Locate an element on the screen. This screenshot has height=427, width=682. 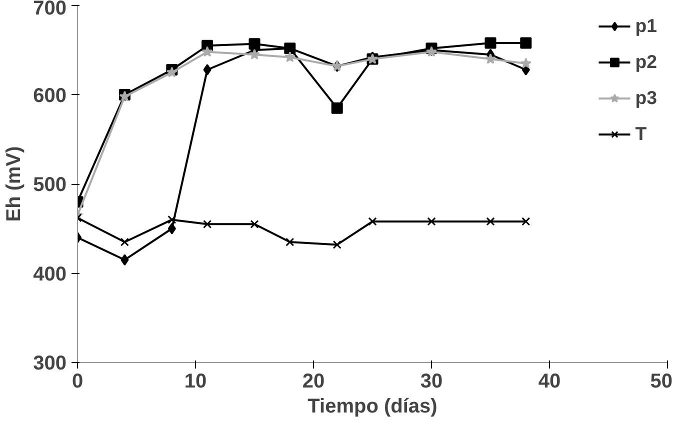
y-tick-label: 300 is located at coordinates (50, 363).